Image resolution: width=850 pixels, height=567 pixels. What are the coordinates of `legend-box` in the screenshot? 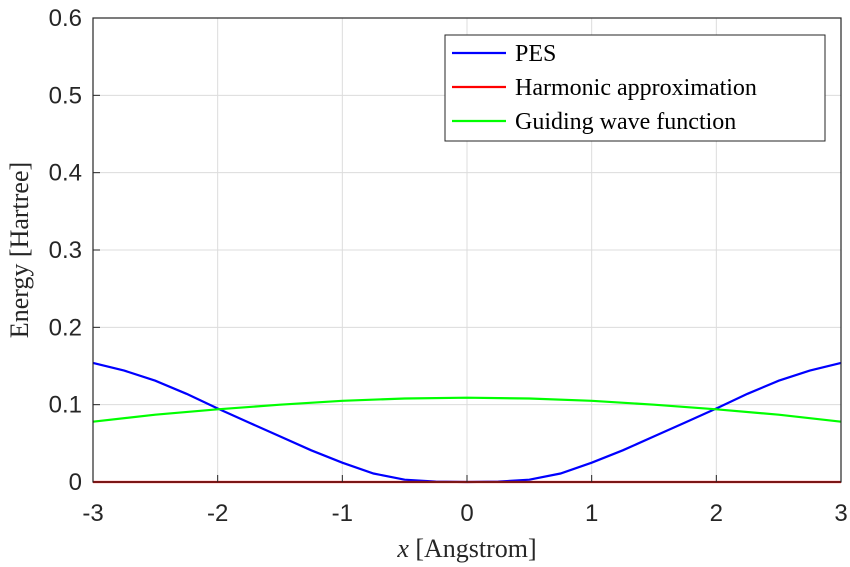 It's located at (635, 88).